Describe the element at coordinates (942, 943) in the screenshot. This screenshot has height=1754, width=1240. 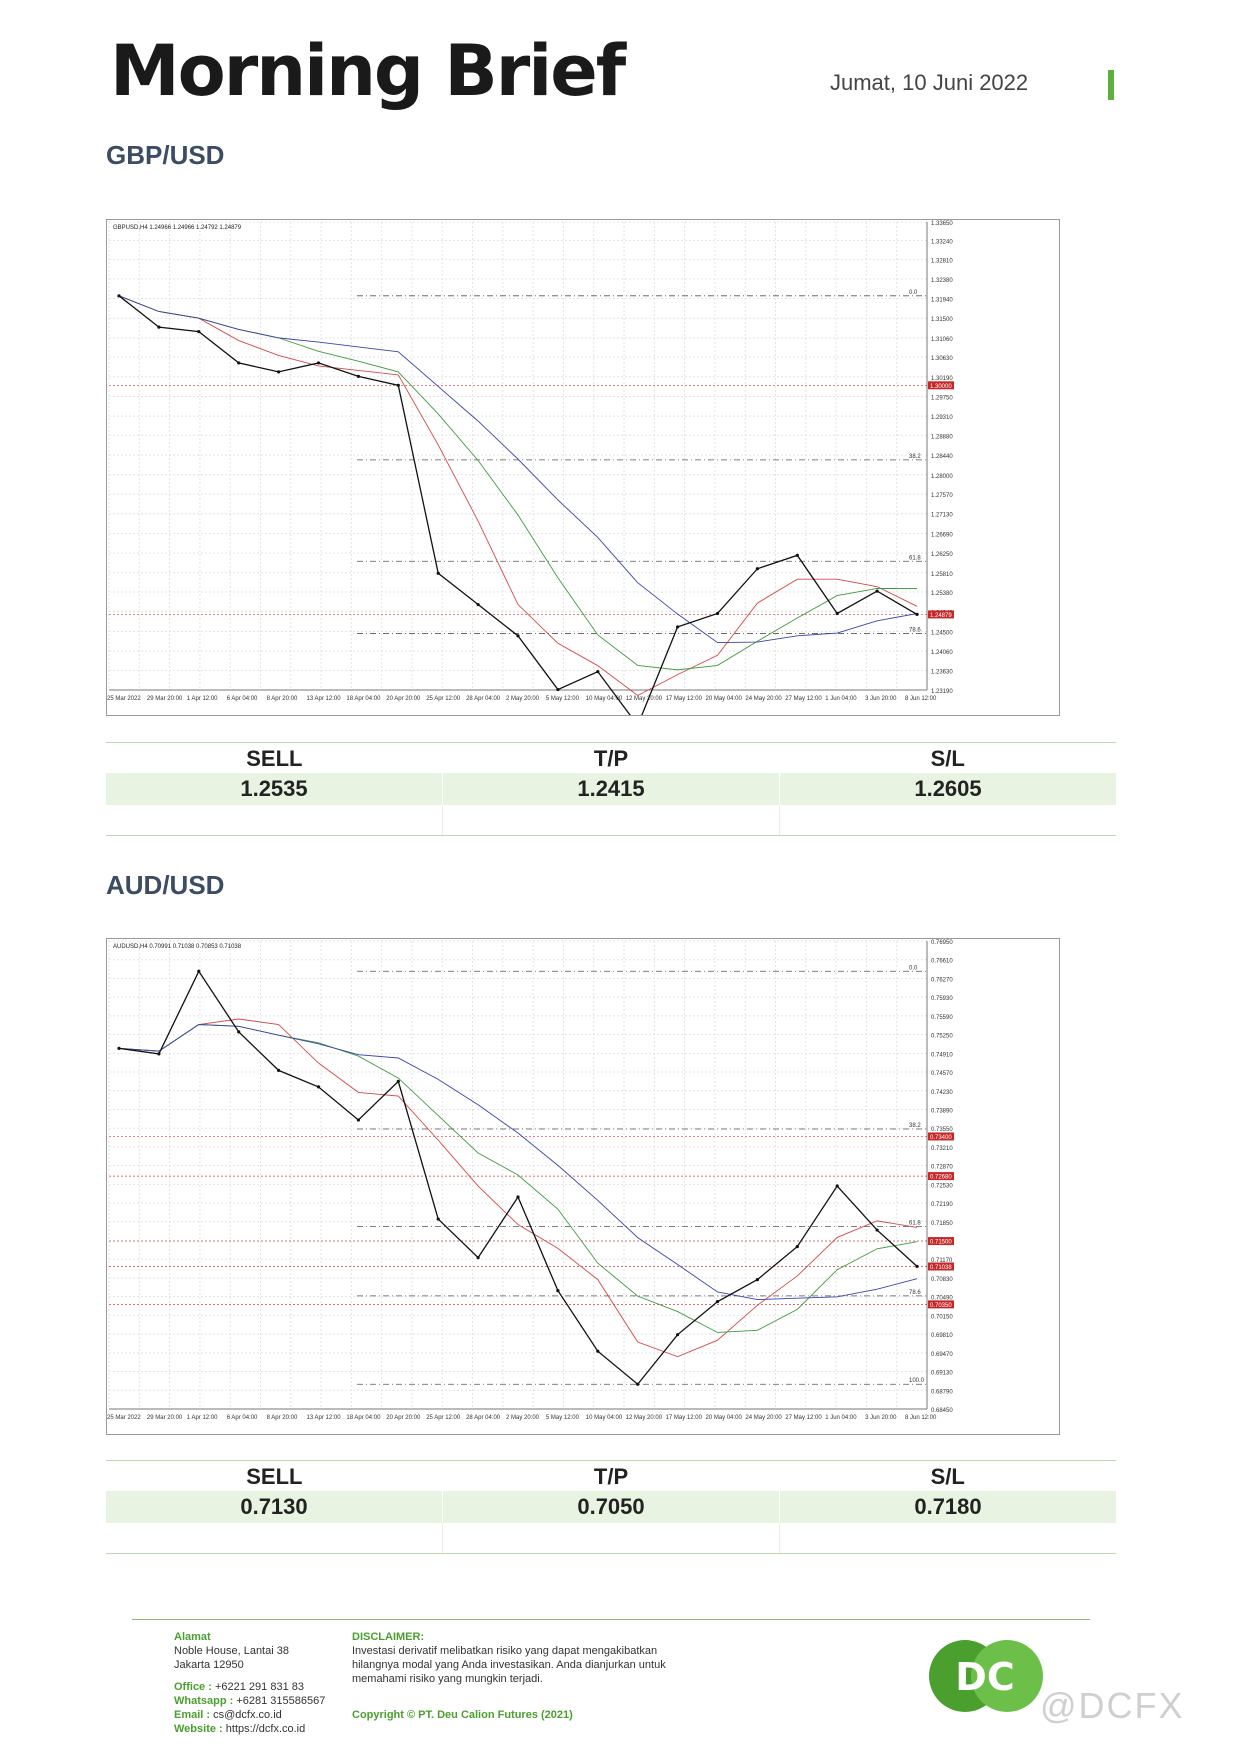
I see `y-tick-label: 0.76950` at that location.